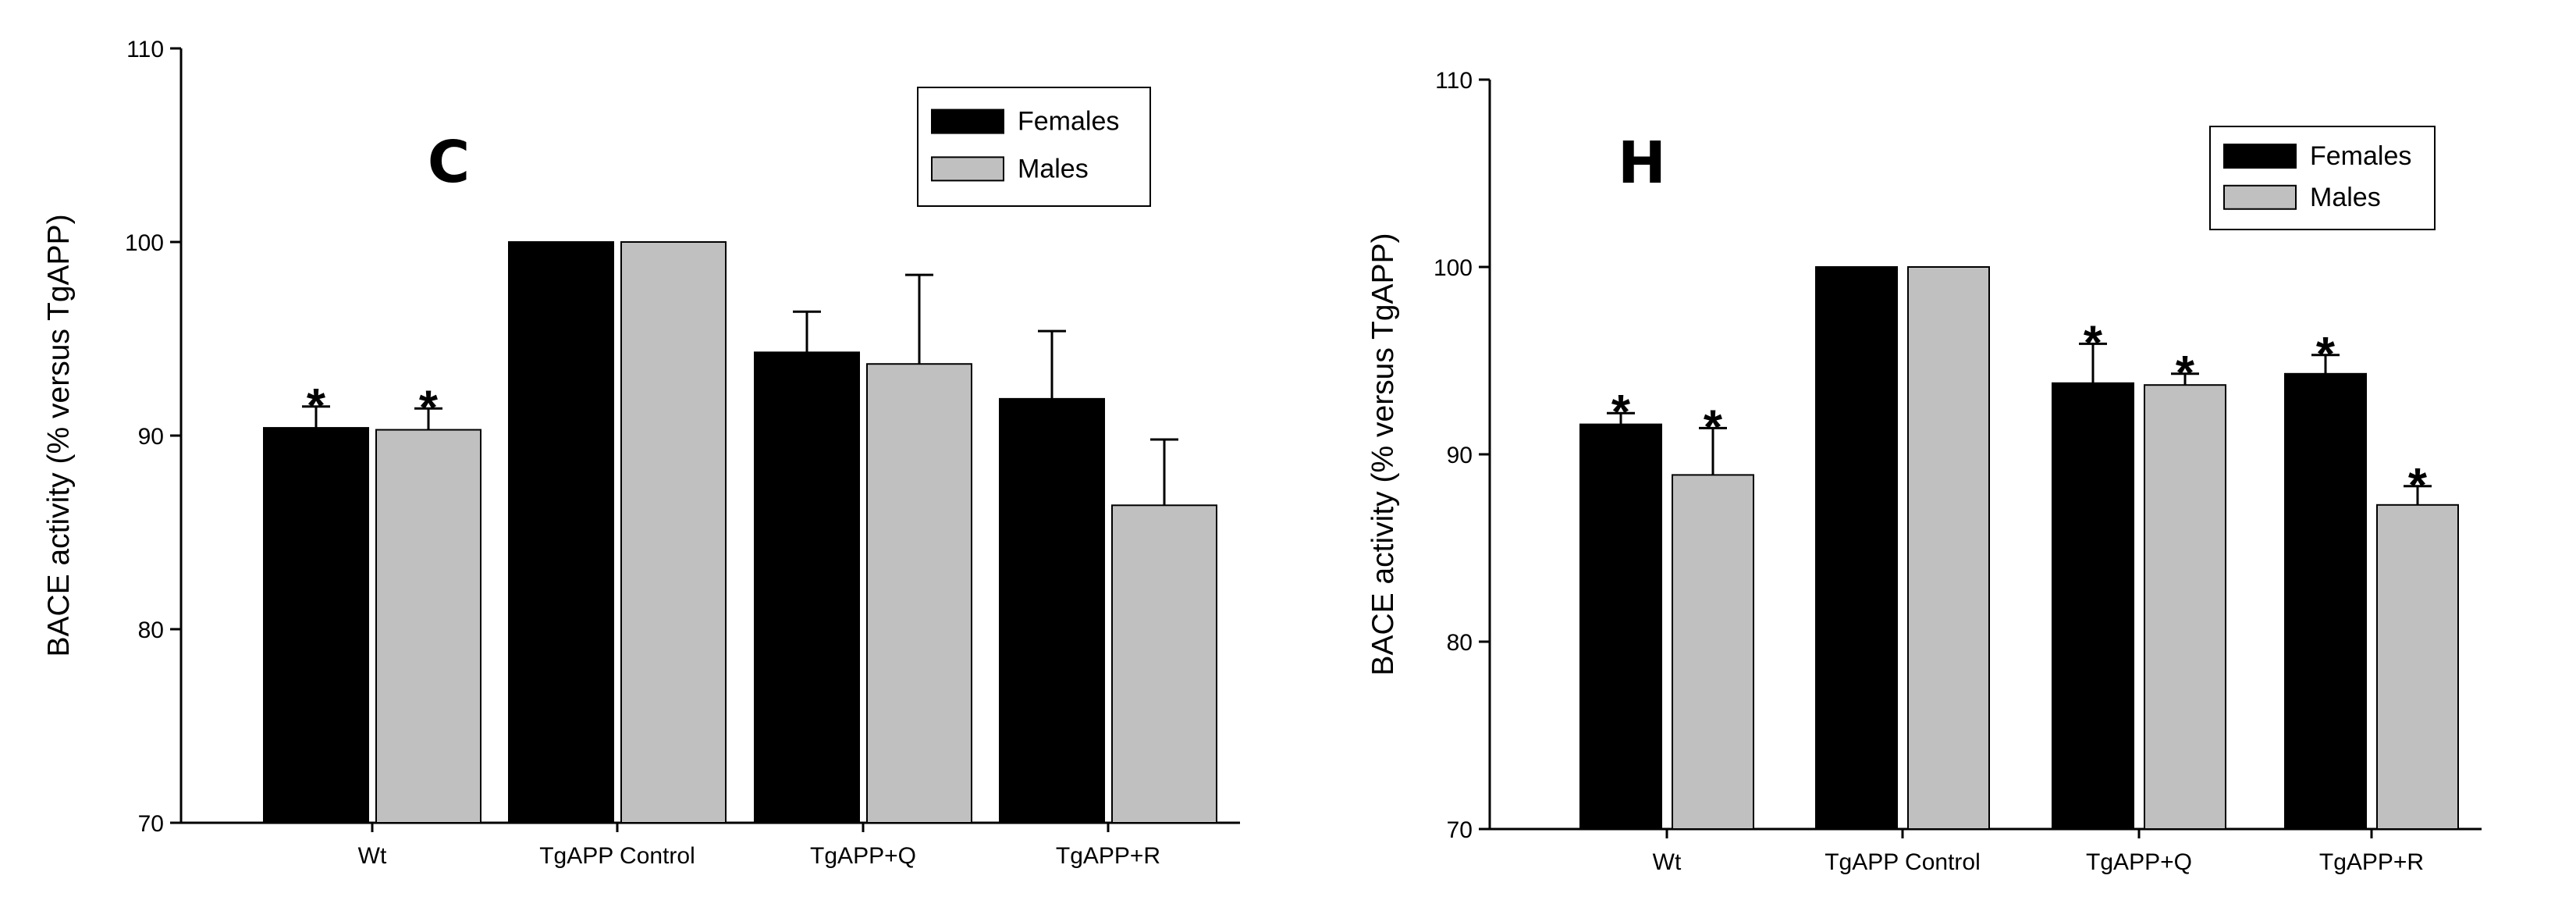  I want to click on panel-label: H, so click(1642, 163).